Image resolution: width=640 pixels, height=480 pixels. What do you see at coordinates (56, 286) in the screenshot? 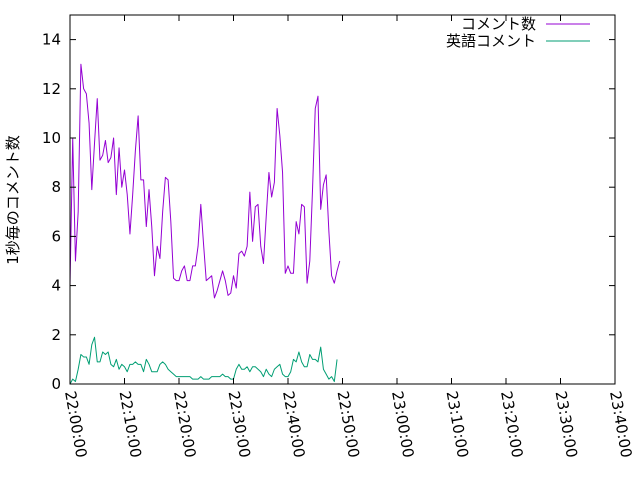
I see `y-tick-label: 4` at bounding box center [56, 286].